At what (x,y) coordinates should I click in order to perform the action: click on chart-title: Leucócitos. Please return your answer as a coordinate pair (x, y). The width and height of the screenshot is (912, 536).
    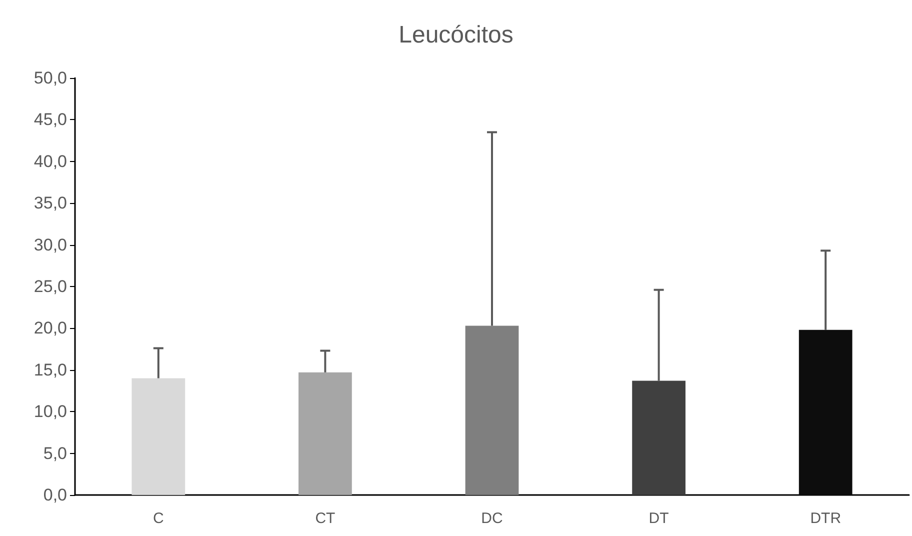
    Looking at the image, I should click on (456, 35).